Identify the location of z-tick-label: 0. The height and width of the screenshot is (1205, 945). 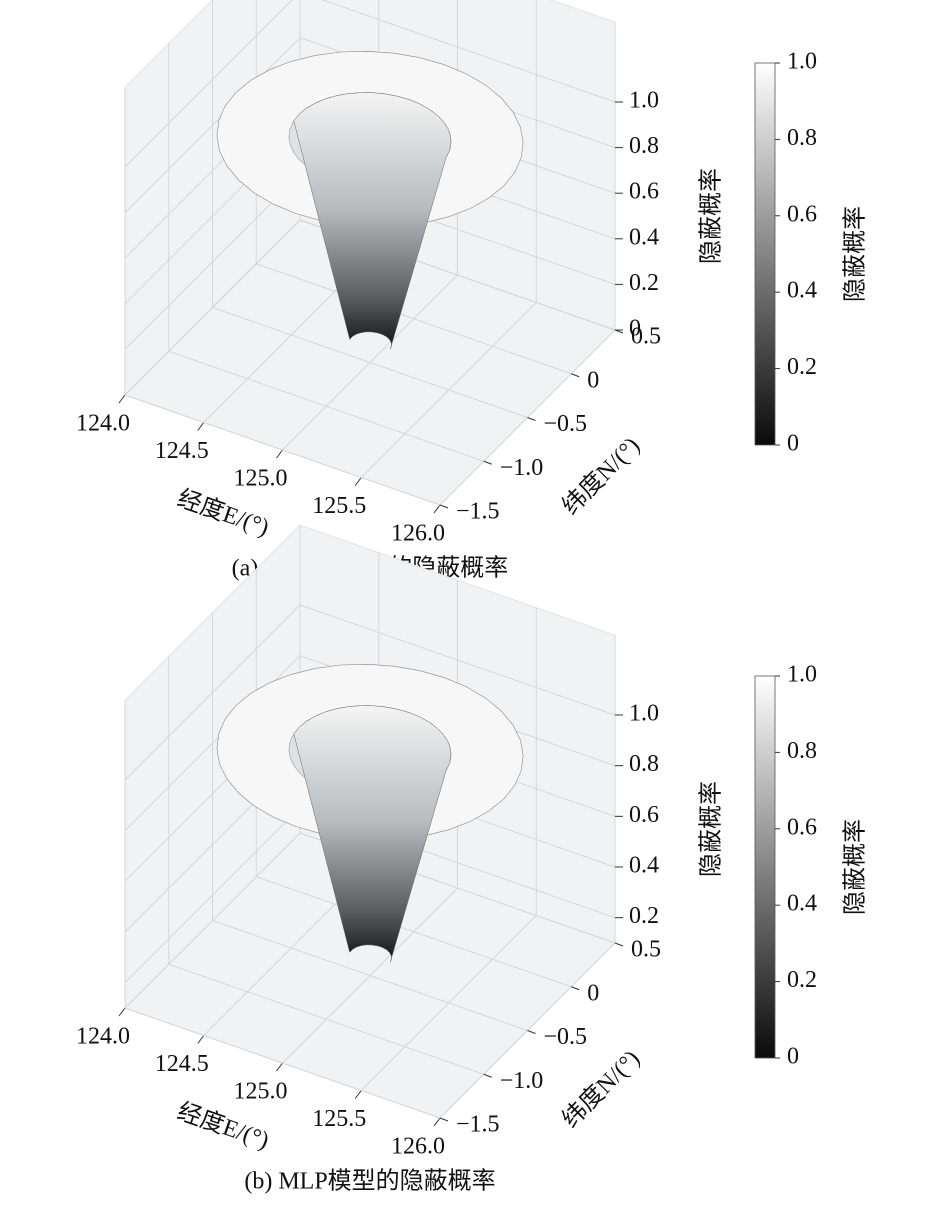
(635, 329).